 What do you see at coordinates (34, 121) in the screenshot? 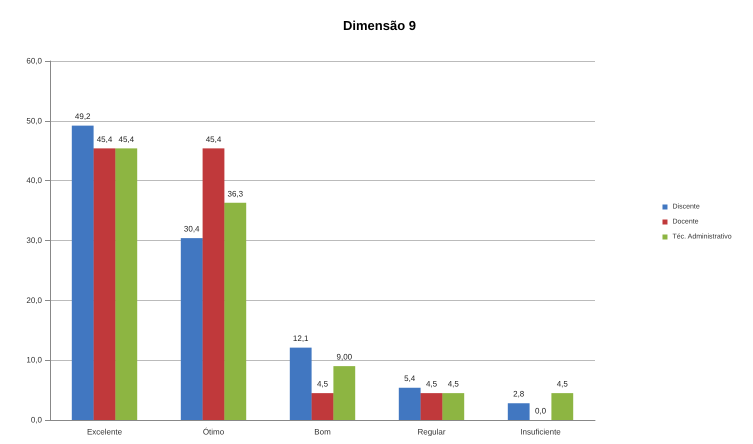
I see `y-tick-label: 50,0` at bounding box center [34, 121].